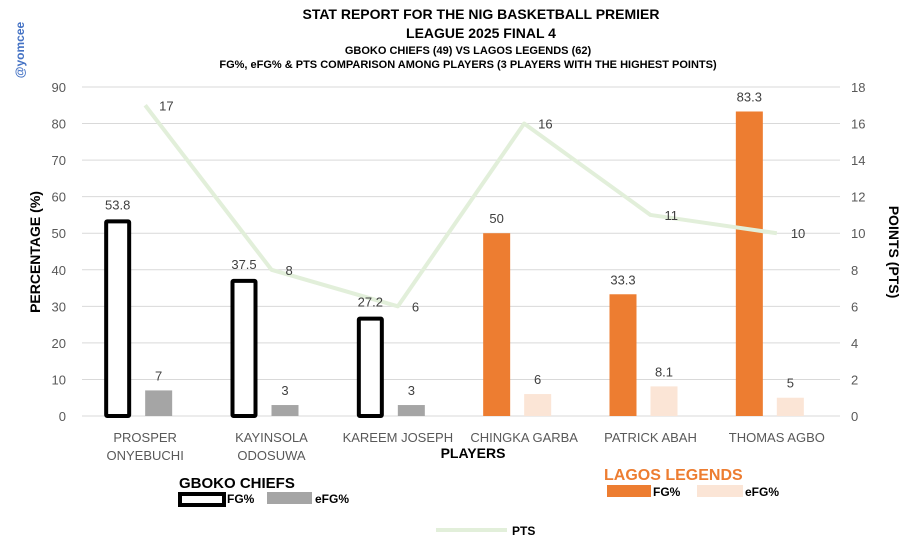  I want to click on y2-tick-label: 12, so click(858, 197).